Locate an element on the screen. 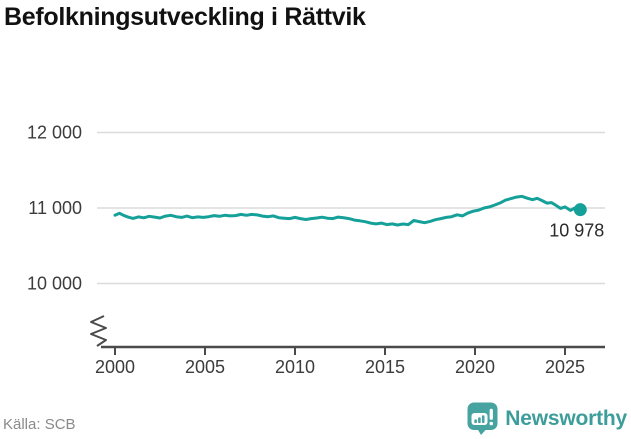 The image size is (631, 439). y-tick-label: 10 000 is located at coordinates (54, 284).